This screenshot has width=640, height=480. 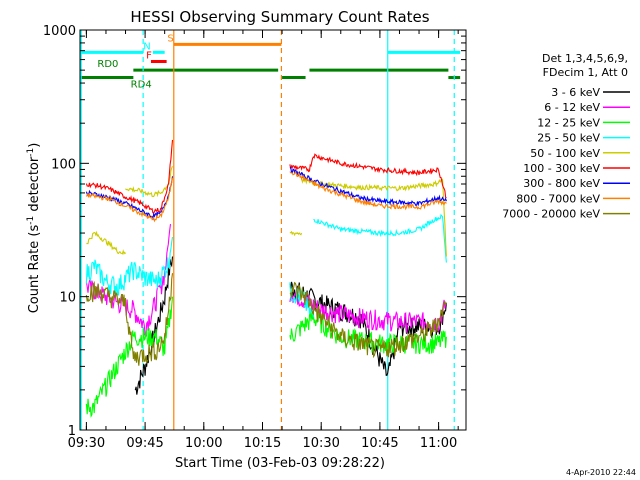 What do you see at coordinates (572, 107) in the screenshot?
I see `legend-label-6-12-kev: 6 - 12 keV` at bounding box center [572, 107].